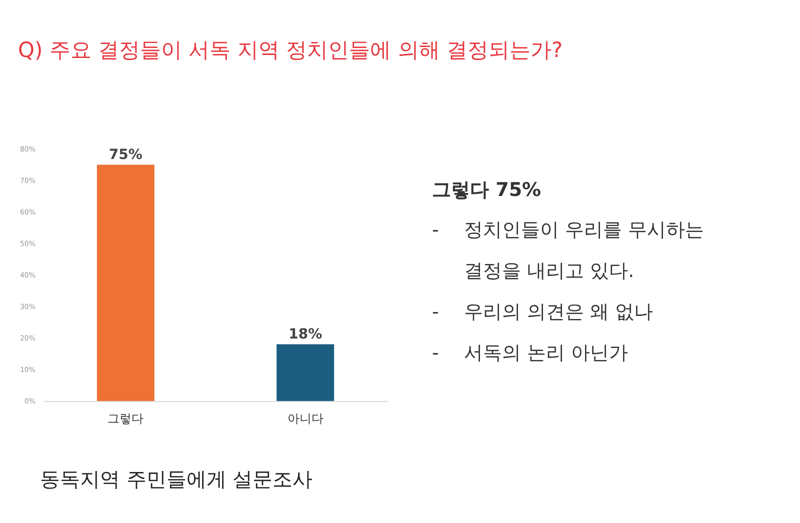 The image size is (800, 523). I want to click on data-label: 18%, so click(305, 334).